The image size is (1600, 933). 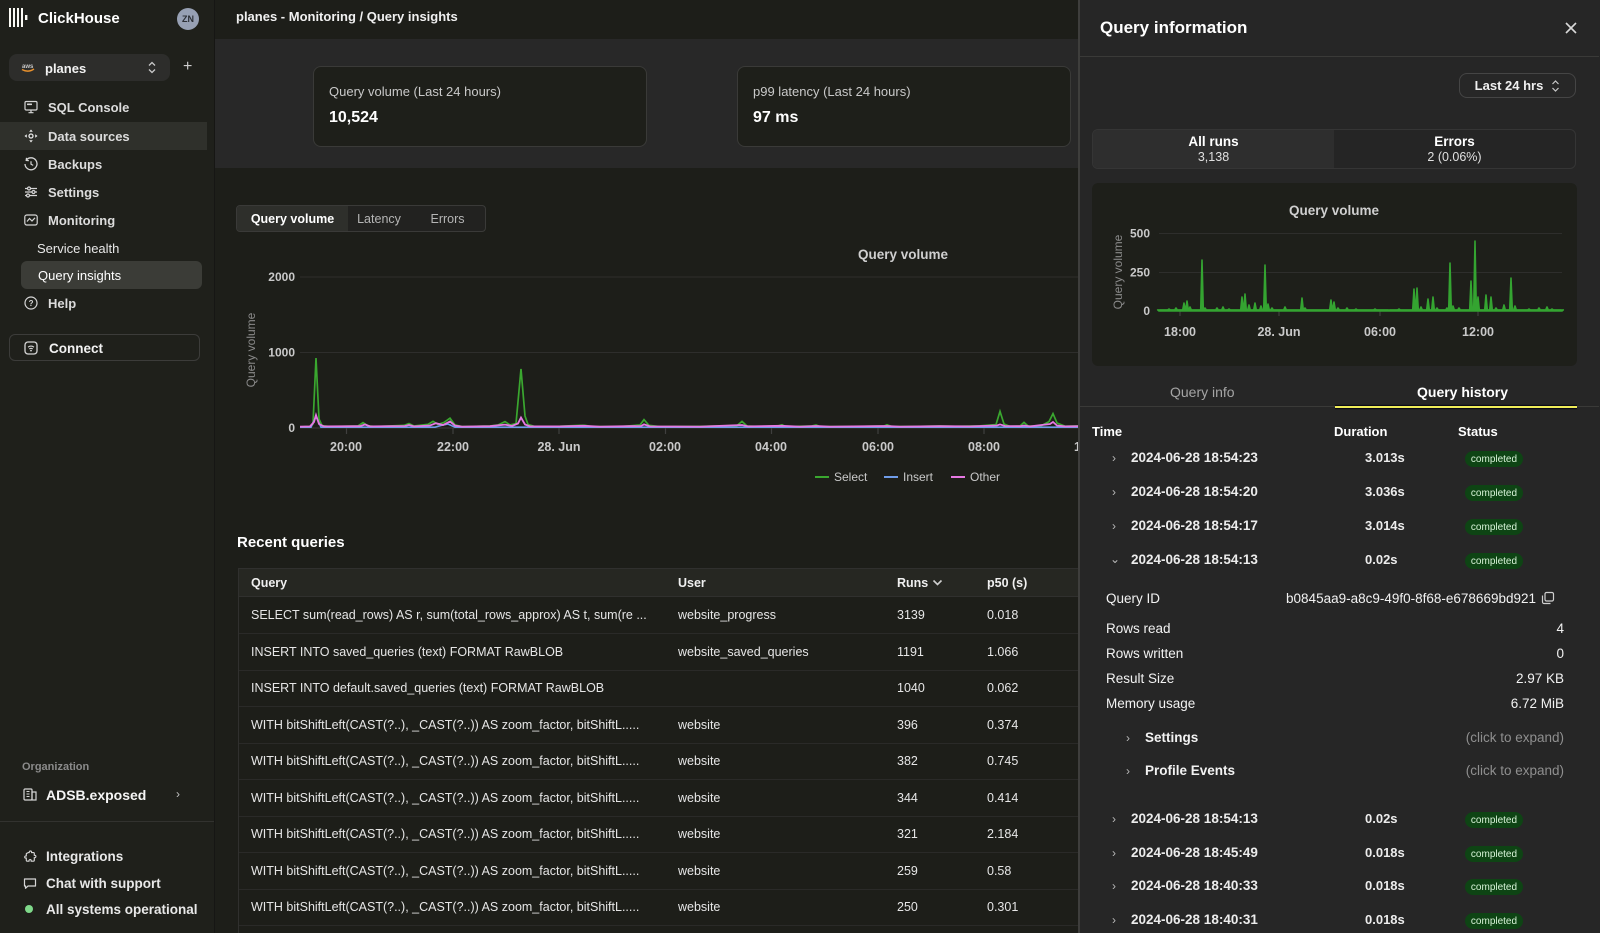 What do you see at coordinates (453, 447) in the screenshot?
I see `svg-text: 22:00` at bounding box center [453, 447].